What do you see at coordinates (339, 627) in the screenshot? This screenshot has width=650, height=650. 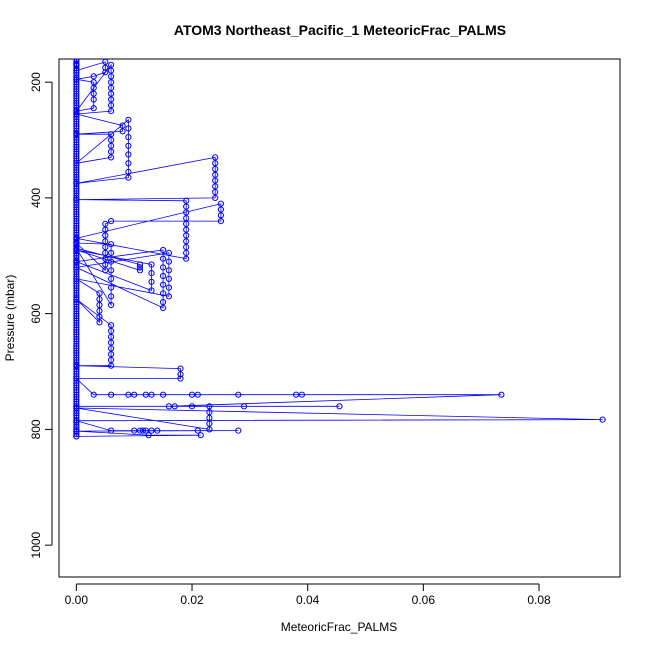 I see `x-axis-label: MeteoricFrac_PALMS` at bounding box center [339, 627].